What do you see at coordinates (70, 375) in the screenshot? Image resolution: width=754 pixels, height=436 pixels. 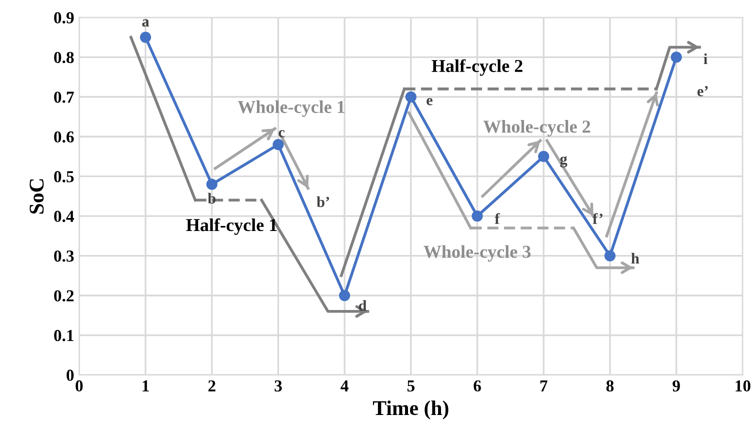 I see `y-tick-label: 0` at bounding box center [70, 375].